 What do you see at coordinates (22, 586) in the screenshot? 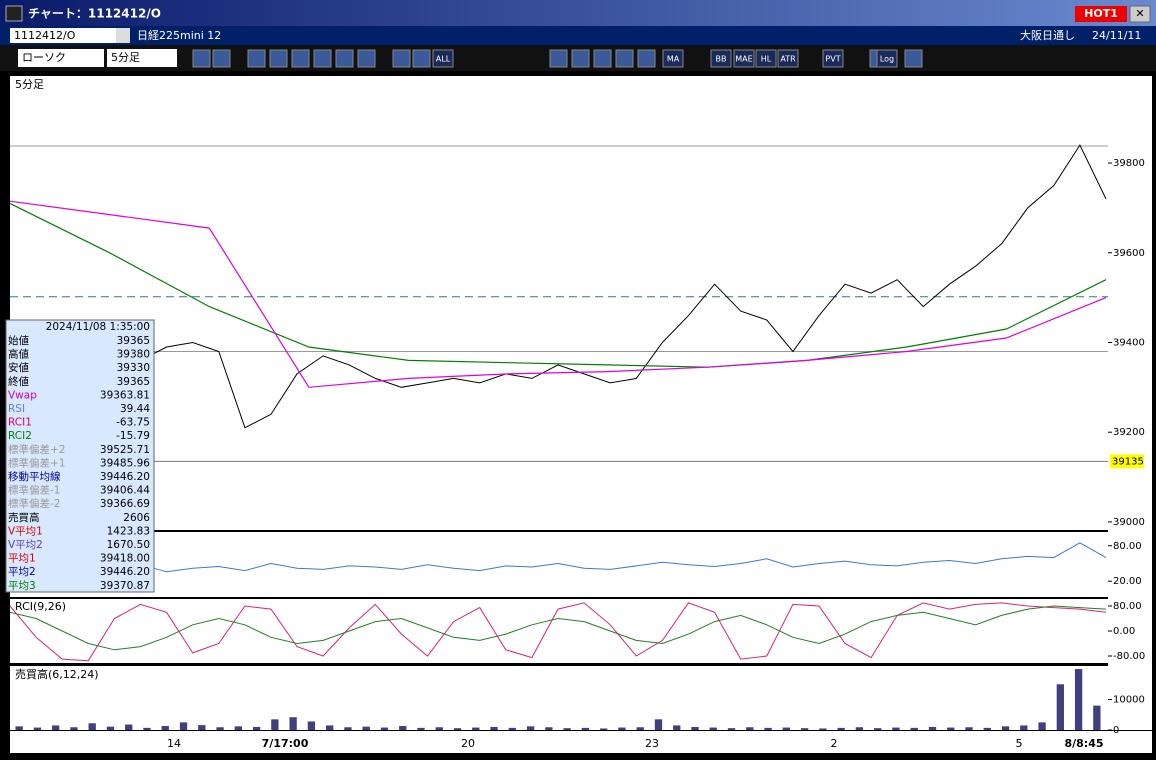
I see `info-label: 平均3` at bounding box center [22, 586].